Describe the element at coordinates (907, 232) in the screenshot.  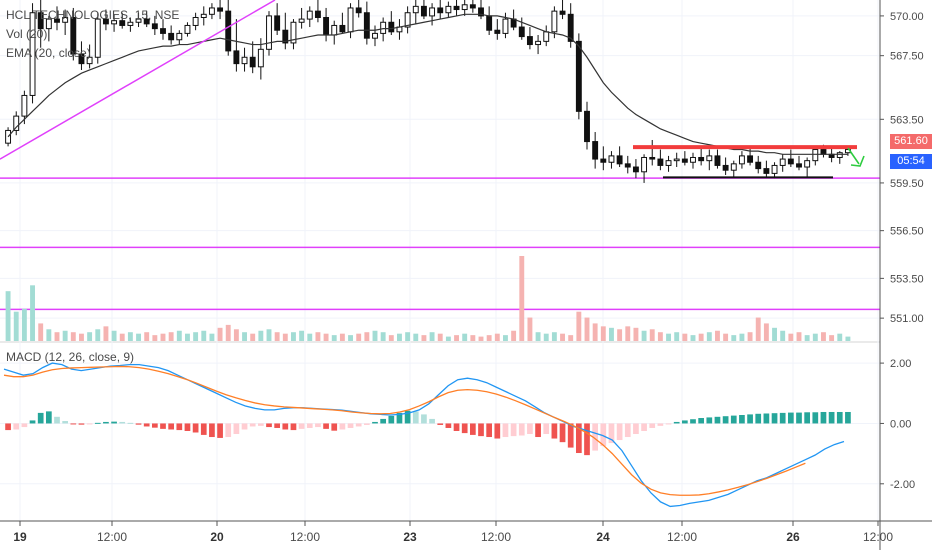
I see `price-tick-label: 556.50` at that location.